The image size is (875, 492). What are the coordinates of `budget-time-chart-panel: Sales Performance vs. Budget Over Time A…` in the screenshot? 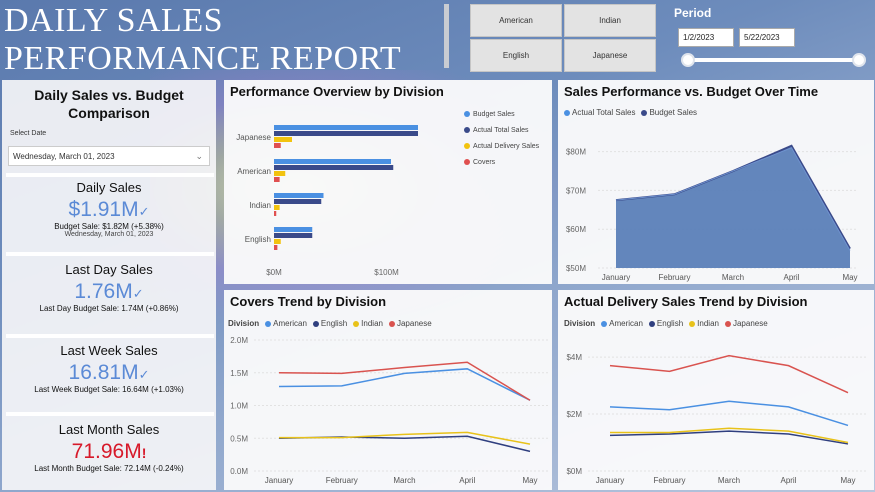 It's located at (716, 182).